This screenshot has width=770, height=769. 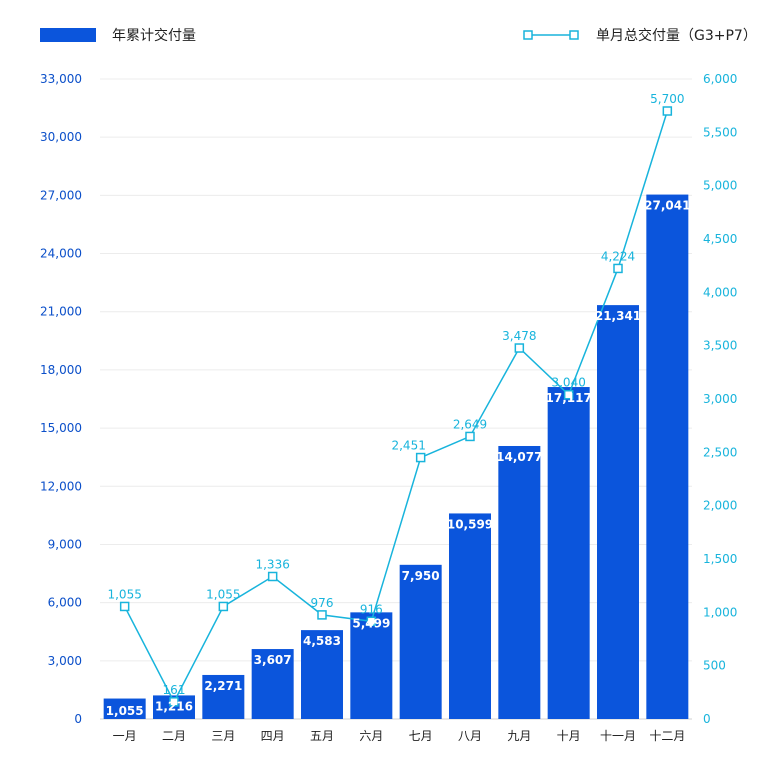 What do you see at coordinates (408, 446) in the screenshot?
I see `line-value-label: 2,451` at bounding box center [408, 446].